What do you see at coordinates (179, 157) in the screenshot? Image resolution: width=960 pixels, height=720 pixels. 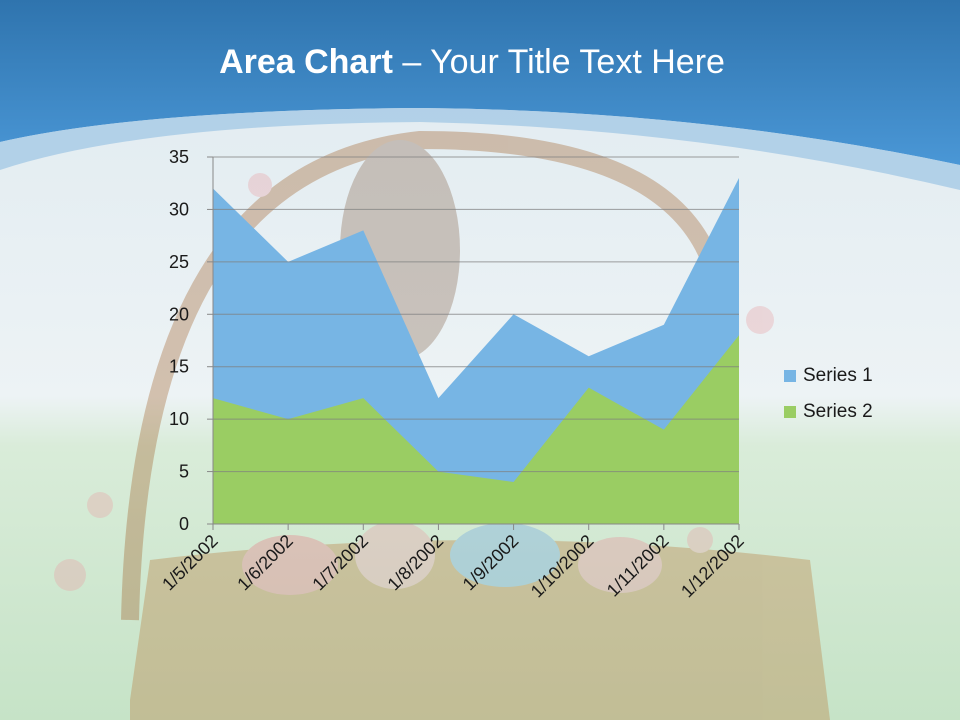 I see `y-tick-label-35: 35` at bounding box center [179, 157].